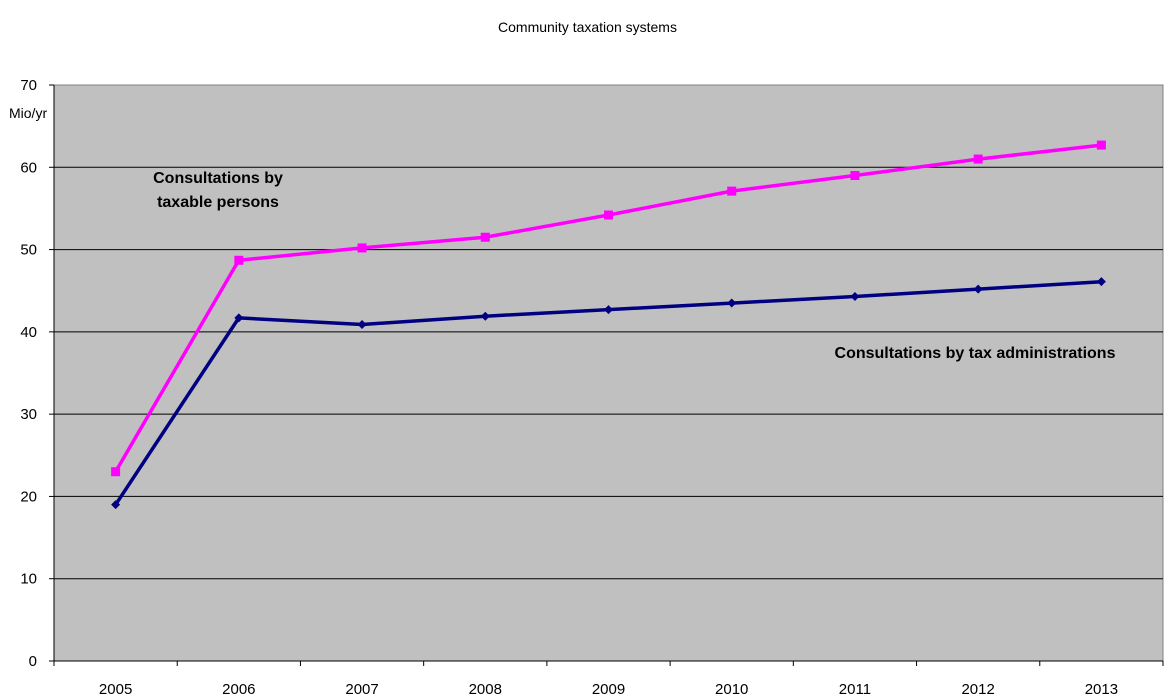  What do you see at coordinates (239, 260) in the screenshot?
I see `series-0-point-2006` at bounding box center [239, 260].